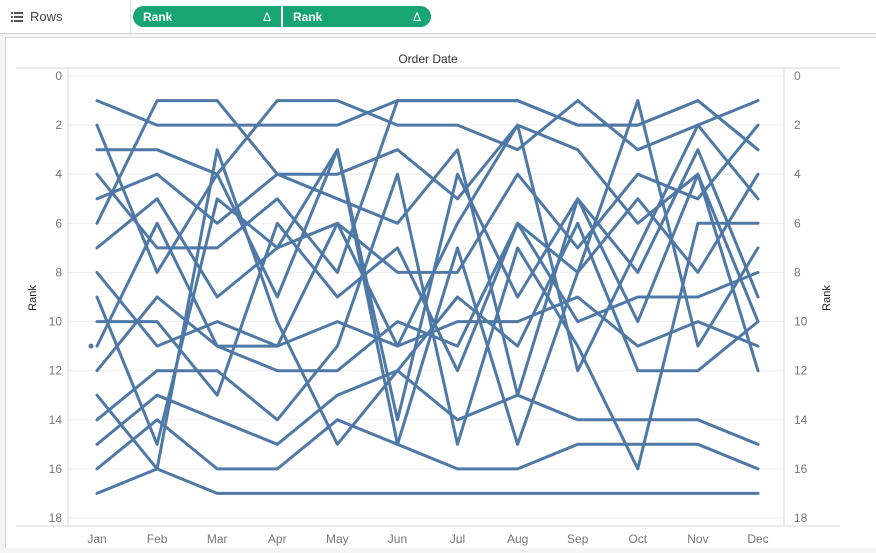  Describe the element at coordinates (58, 76) in the screenshot. I see `y-tick-label-left: 0` at that location.